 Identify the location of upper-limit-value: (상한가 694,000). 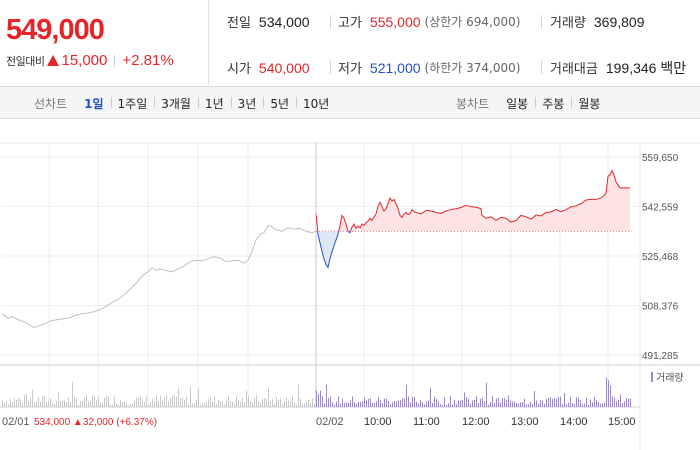
(472, 22).